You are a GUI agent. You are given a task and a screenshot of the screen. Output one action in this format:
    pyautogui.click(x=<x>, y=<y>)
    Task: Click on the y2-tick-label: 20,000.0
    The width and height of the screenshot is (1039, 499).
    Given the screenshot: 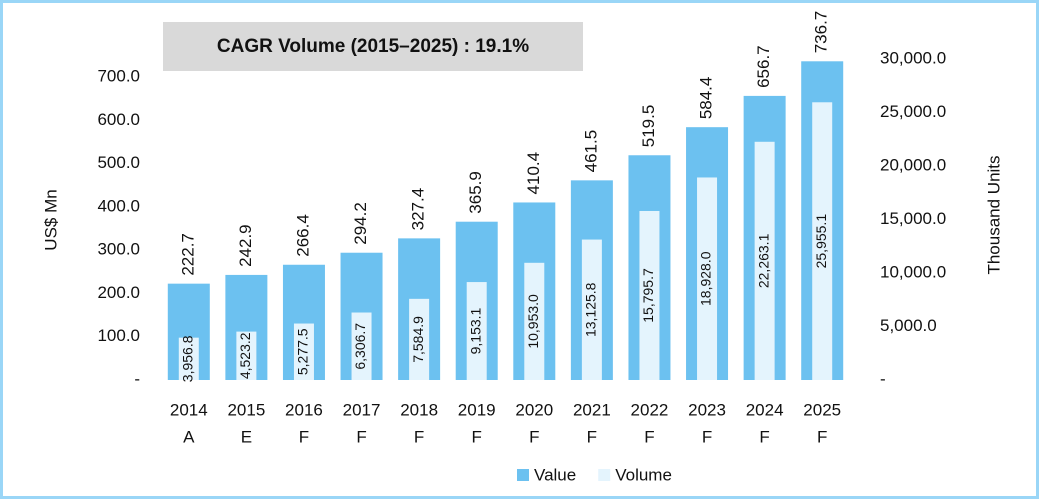 What is the action you would take?
    pyautogui.click(x=913, y=164)
    